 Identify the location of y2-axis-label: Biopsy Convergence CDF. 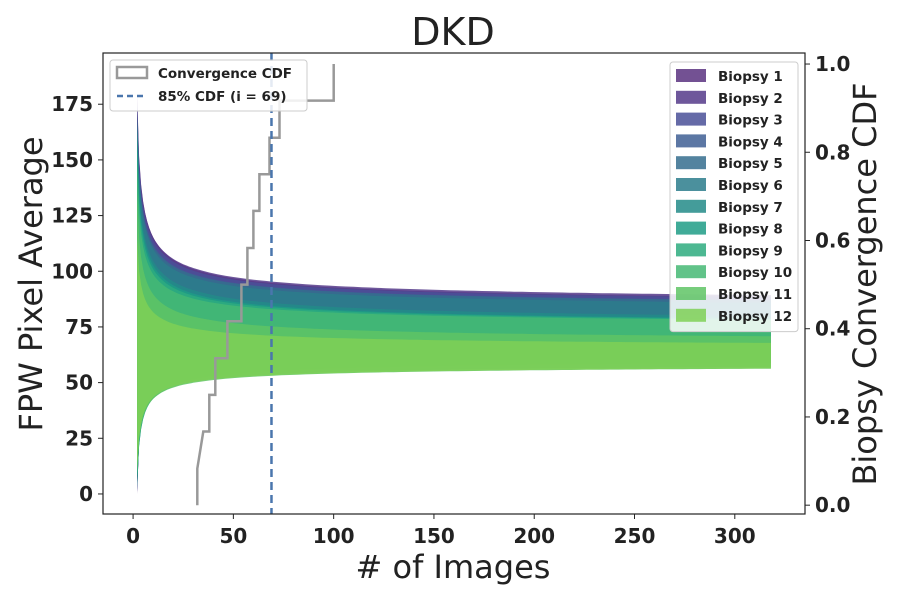
(865, 283).